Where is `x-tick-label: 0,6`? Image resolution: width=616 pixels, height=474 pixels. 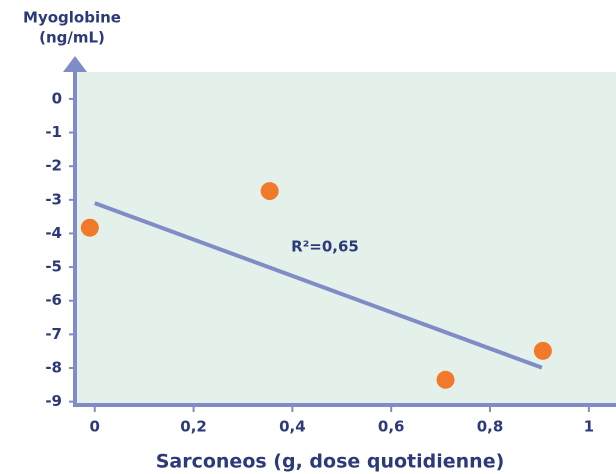 x-tick-label: 0,6 is located at coordinates (391, 427).